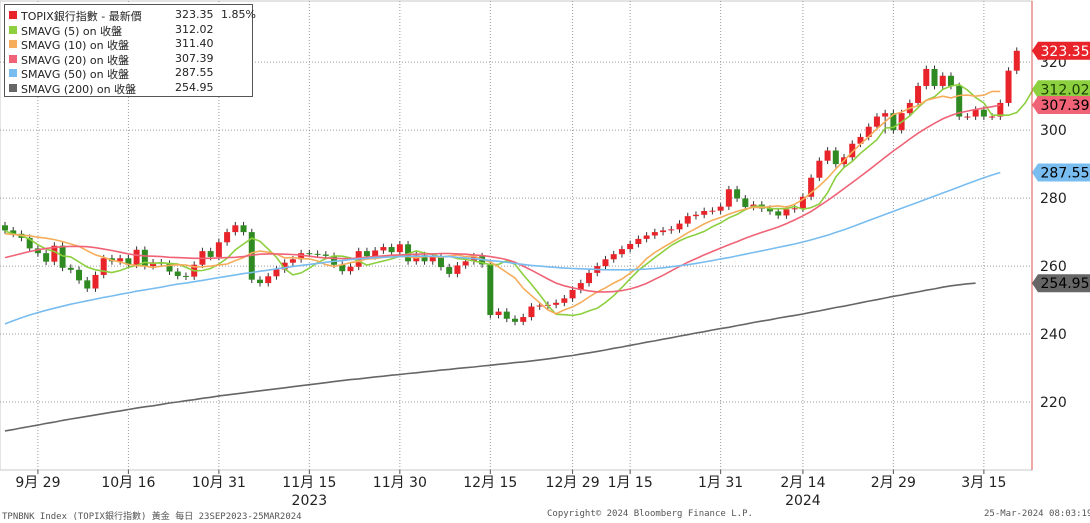 The height and width of the screenshot is (523, 1090). What do you see at coordinates (194, 72) in the screenshot?
I see `legend-value: 287.55` at bounding box center [194, 72].